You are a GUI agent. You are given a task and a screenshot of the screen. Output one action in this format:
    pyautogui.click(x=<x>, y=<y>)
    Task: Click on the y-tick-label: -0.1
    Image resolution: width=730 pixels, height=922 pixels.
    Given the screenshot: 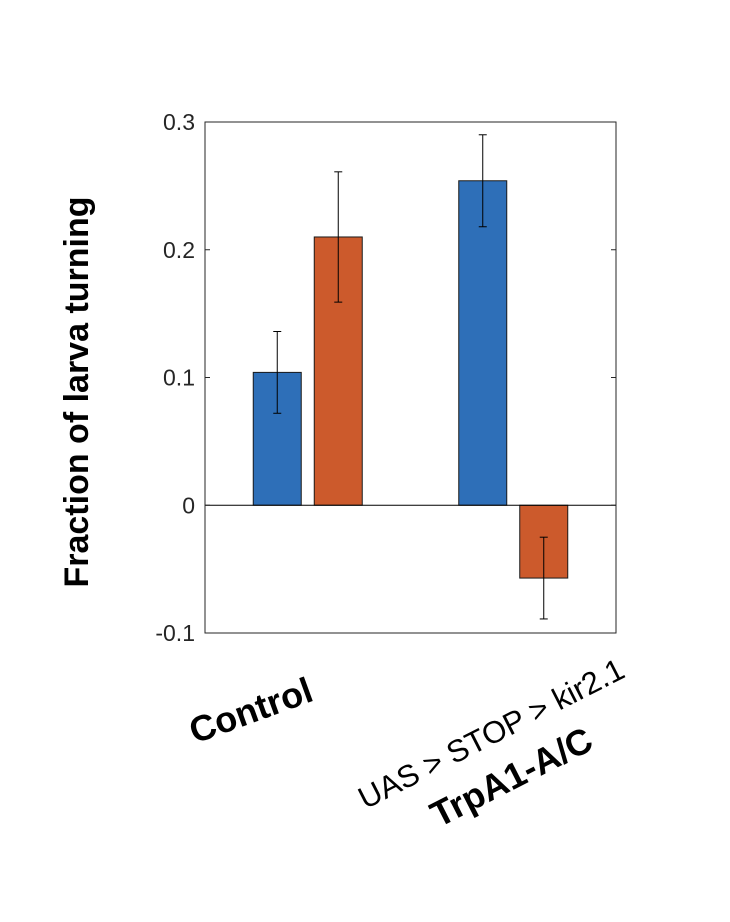 What is the action you would take?
    pyautogui.click(x=175, y=633)
    